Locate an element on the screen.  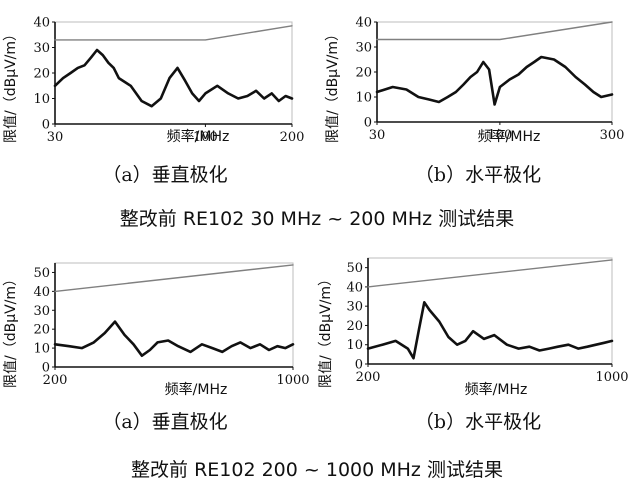
caption-bottom: 整改前 RE102 200 ~ 1000 MHz 测试结果 is located at coordinates (317, 470).